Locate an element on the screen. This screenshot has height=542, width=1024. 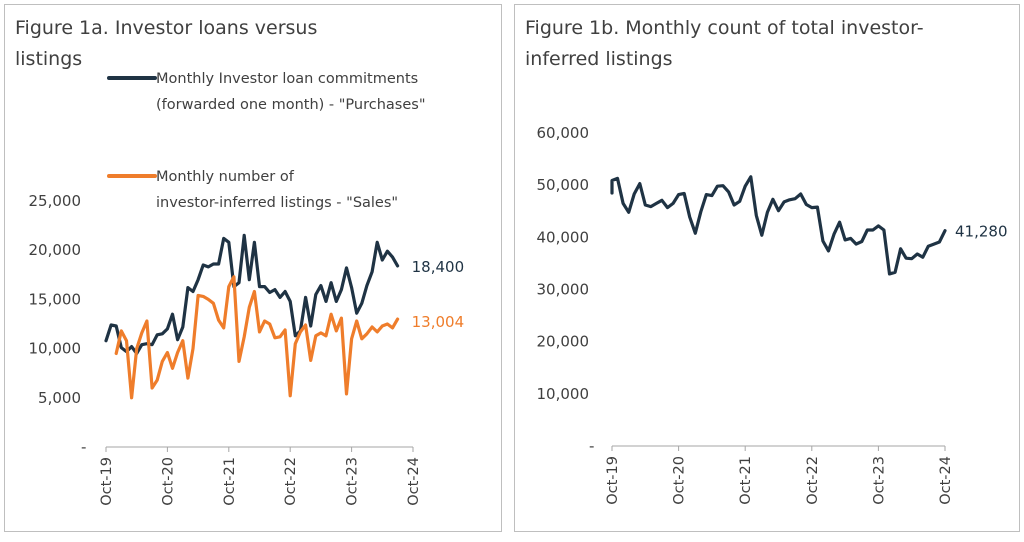
y-tick-label: 40,000 is located at coordinates (563, 237).